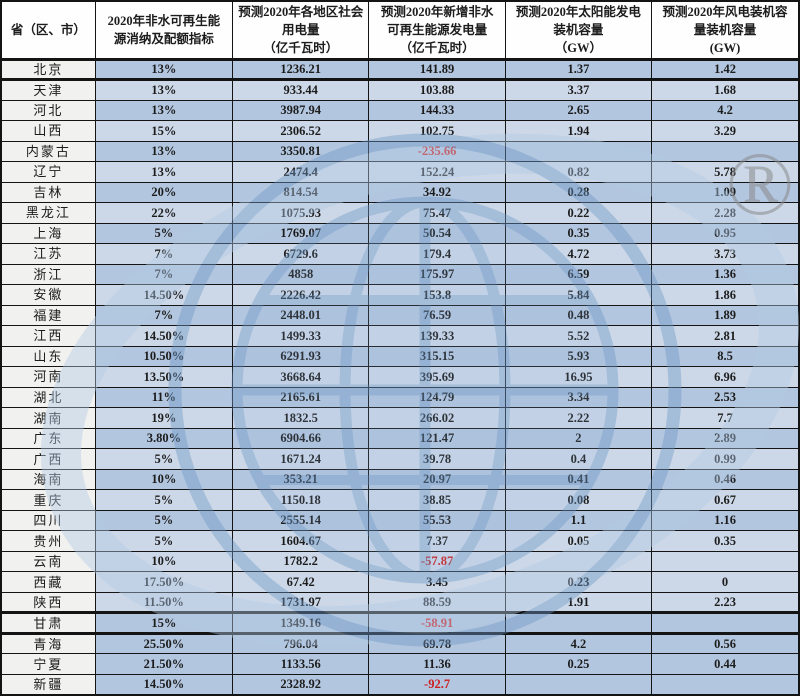 Image resolution: width=800 pixels, height=696 pixels. Describe the element at coordinates (164, 30) in the screenshot. I see `column-header-quota: 2020年非水可再生能 源消纳及配额指标` at that location.